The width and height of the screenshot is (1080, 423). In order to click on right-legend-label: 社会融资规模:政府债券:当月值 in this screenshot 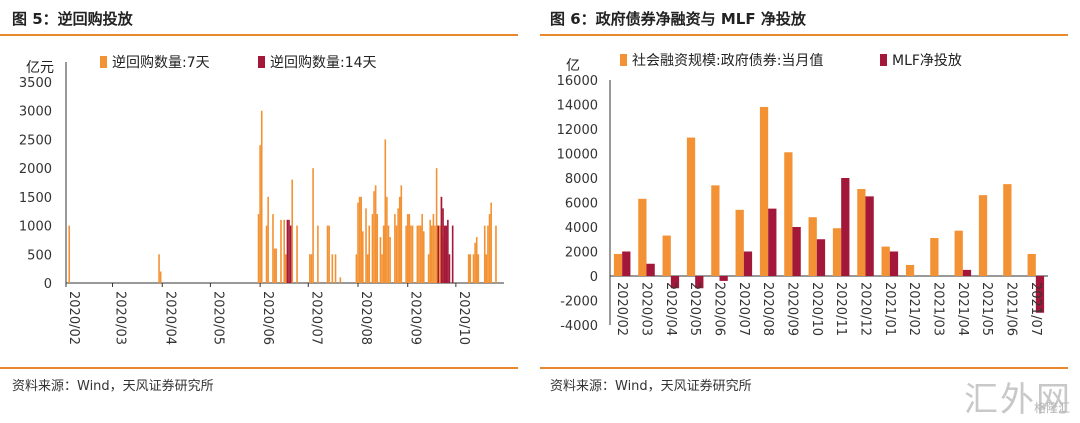, I will do `click(727, 61)`.